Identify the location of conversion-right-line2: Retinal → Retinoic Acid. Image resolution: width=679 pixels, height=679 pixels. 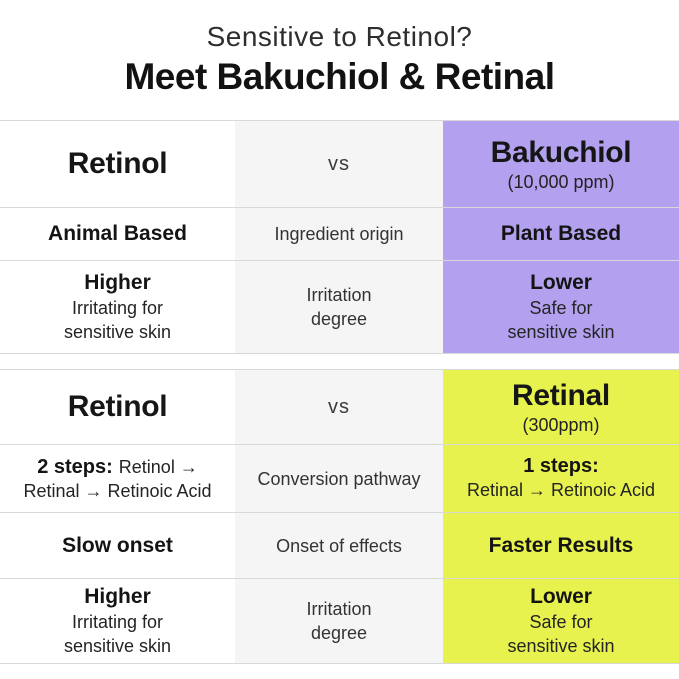
(561, 490).